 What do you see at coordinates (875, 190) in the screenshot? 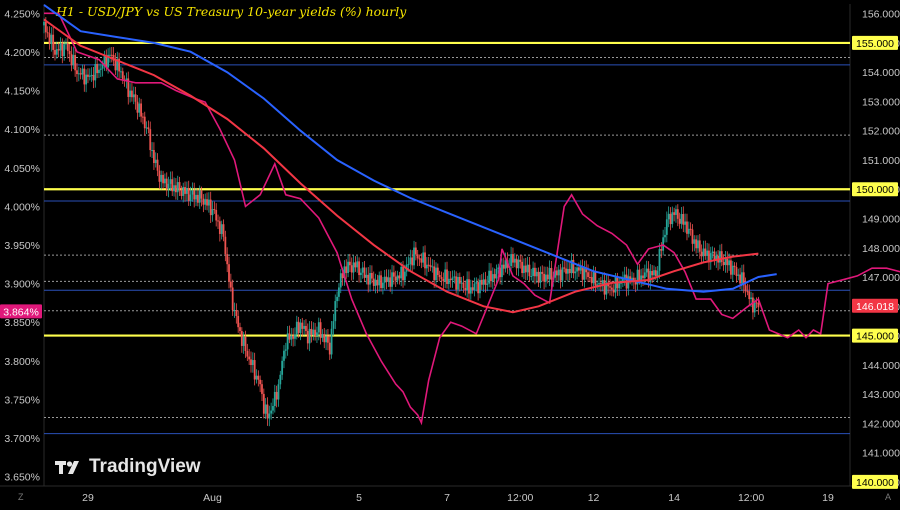
I see `level-price-badge-text: 150.000` at bounding box center [875, 190].